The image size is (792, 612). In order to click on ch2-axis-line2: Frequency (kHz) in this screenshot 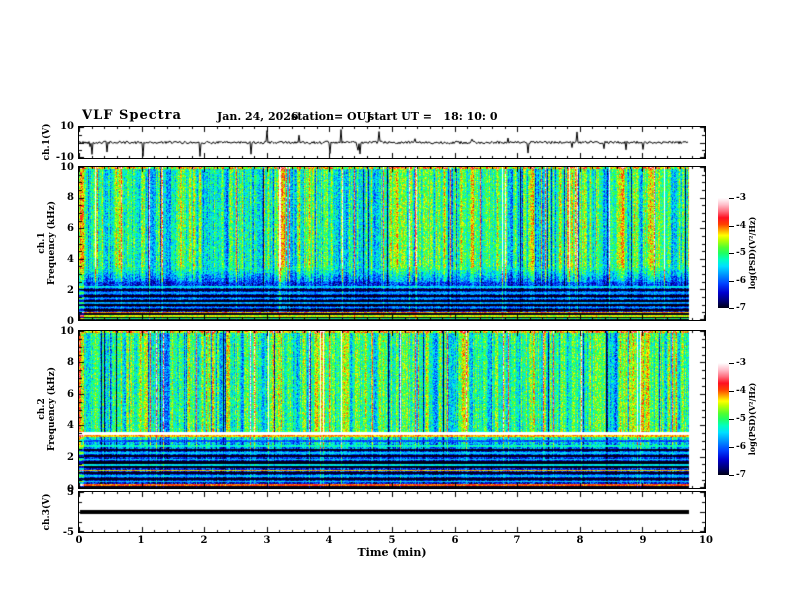, I will do `click(52, 409)`.